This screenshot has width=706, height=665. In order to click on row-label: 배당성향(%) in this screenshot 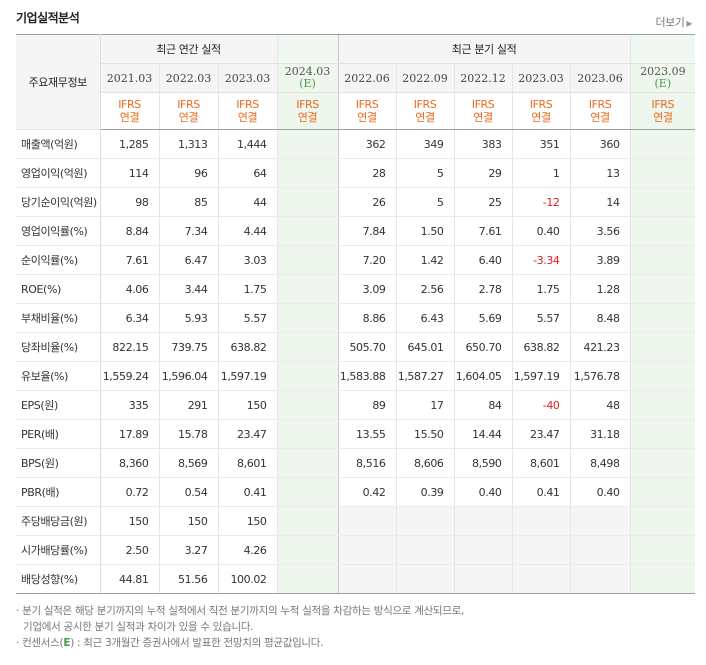, I will do `click(58, 579)`.